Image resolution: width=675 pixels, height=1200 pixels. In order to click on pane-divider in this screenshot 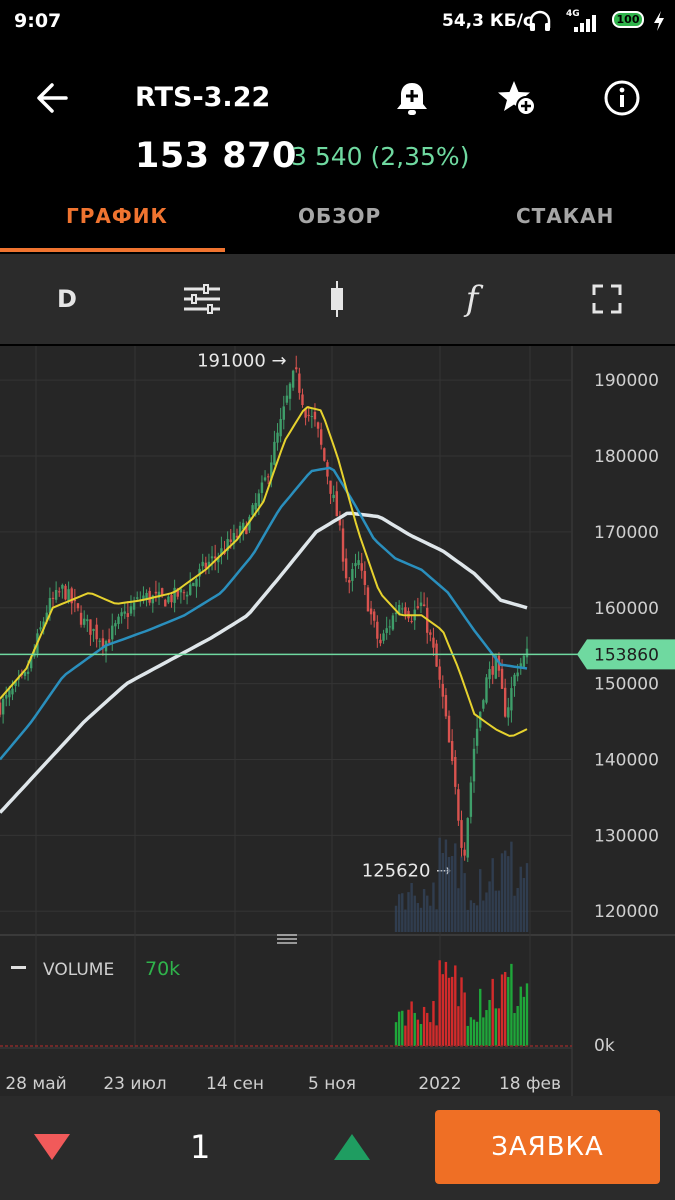, I will do `click(337, 935)`.